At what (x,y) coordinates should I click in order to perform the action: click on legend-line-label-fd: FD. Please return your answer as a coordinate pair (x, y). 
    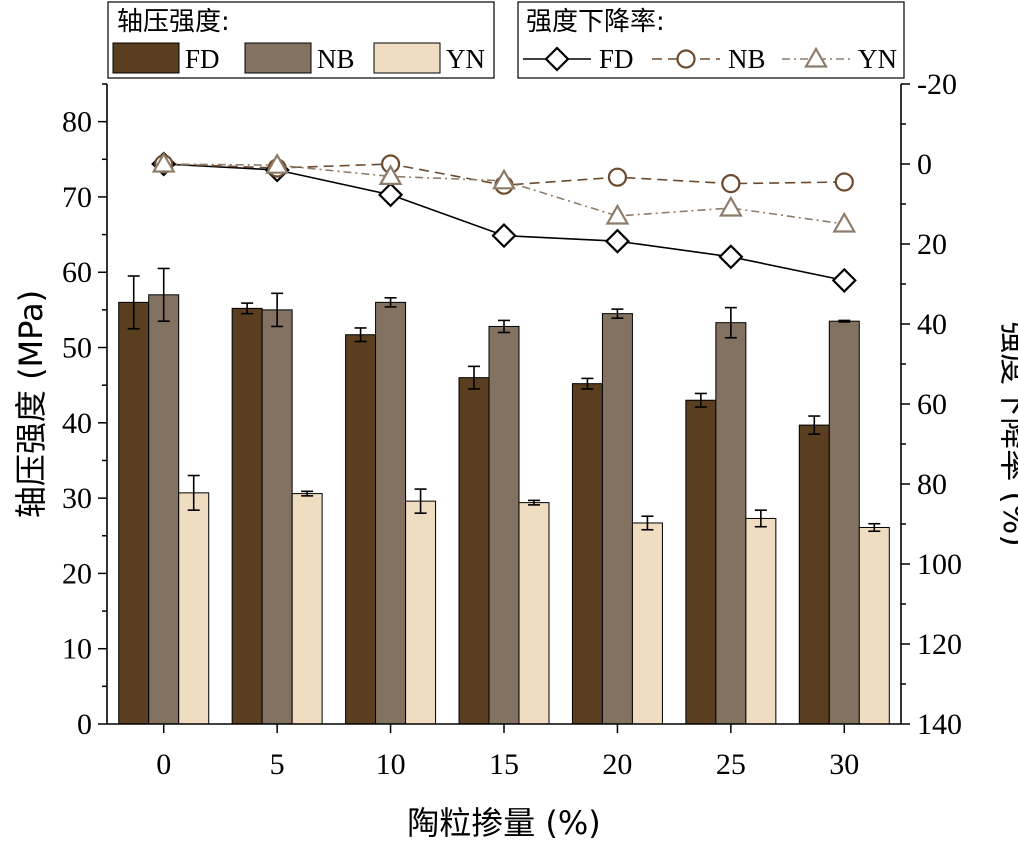
    Looking at the image, I should click on (616, 59).